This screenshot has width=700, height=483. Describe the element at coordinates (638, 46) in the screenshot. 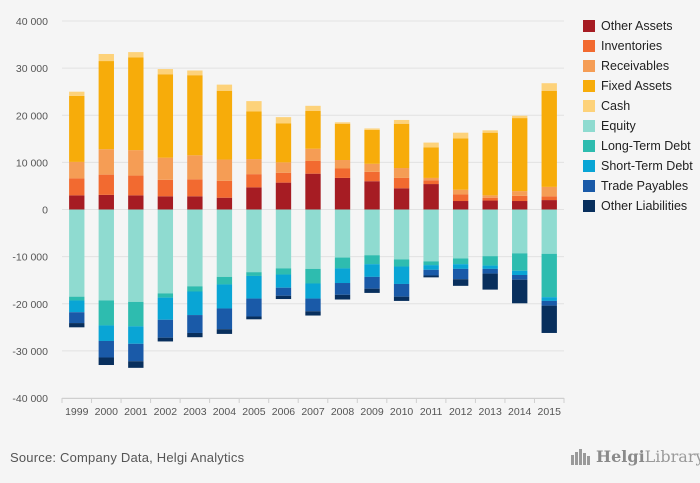

I see `legend-item: Inventories` at that location.